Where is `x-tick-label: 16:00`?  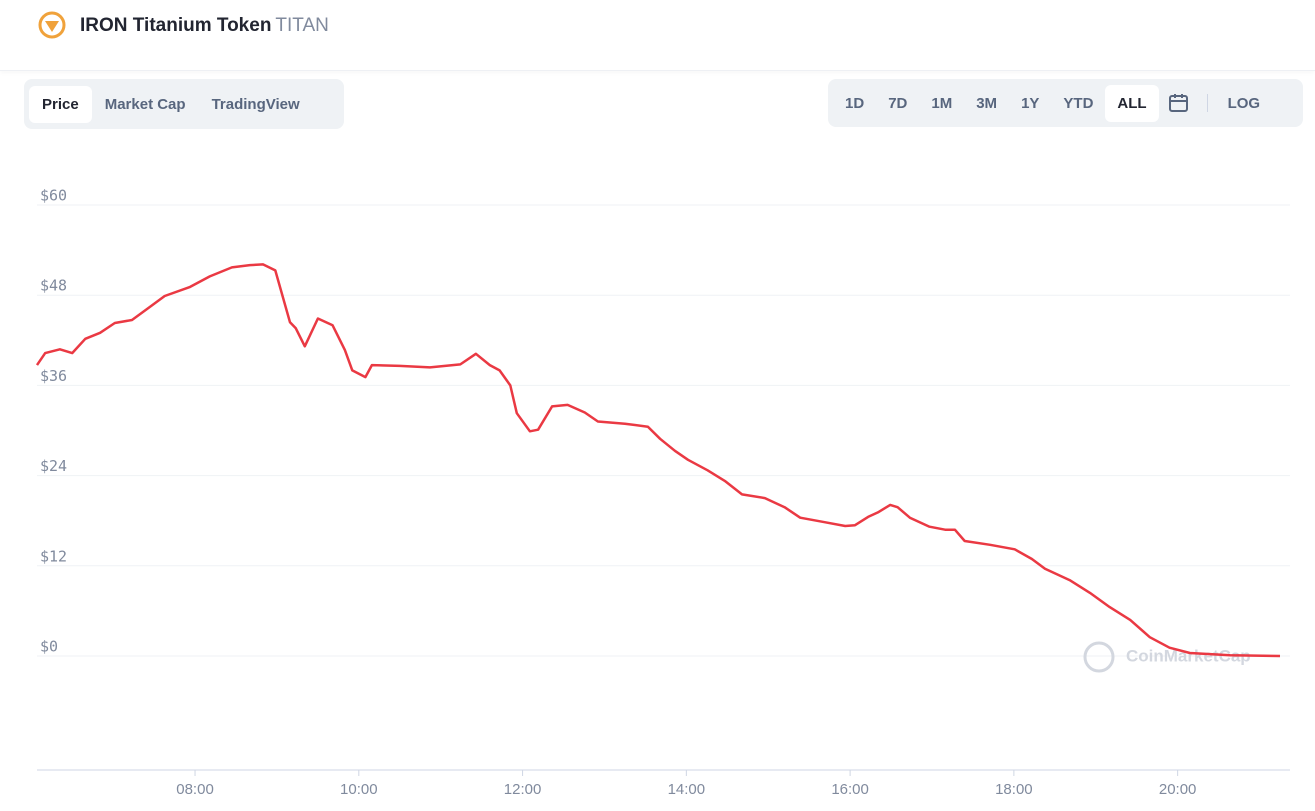 x-tick-label: 16:00 is located at coordinates (850, 789).